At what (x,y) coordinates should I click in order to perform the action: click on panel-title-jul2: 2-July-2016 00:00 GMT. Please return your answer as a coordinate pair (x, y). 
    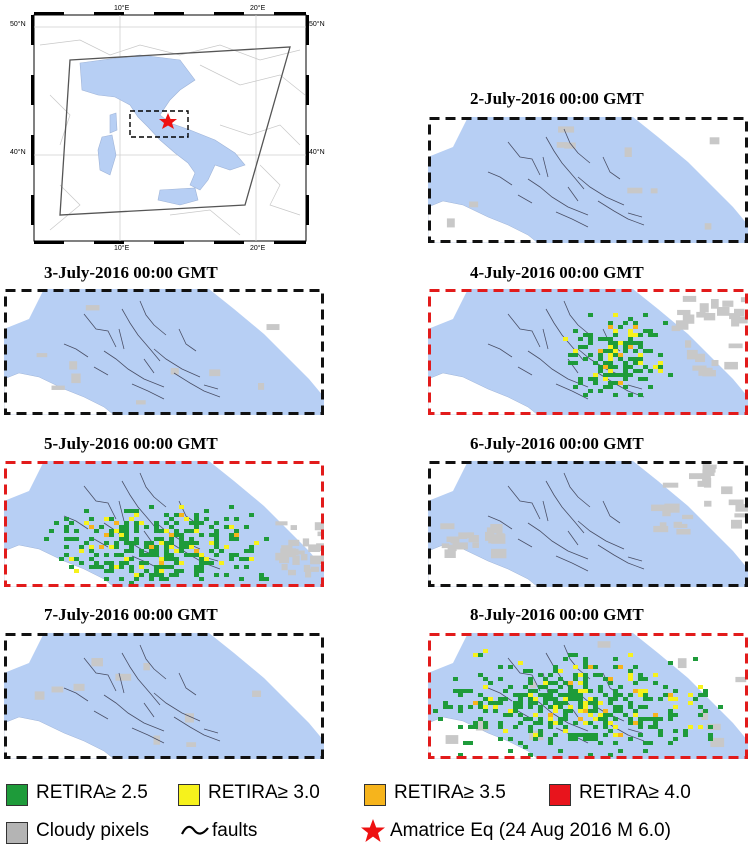
    Looking at the image, I should click on (557, 98).